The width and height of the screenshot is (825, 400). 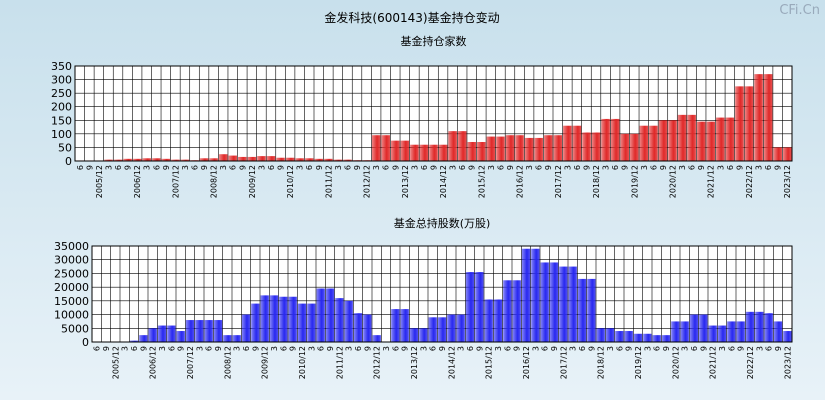 I want to click on y-tick-label: 25000, so click(x=71, y=273).